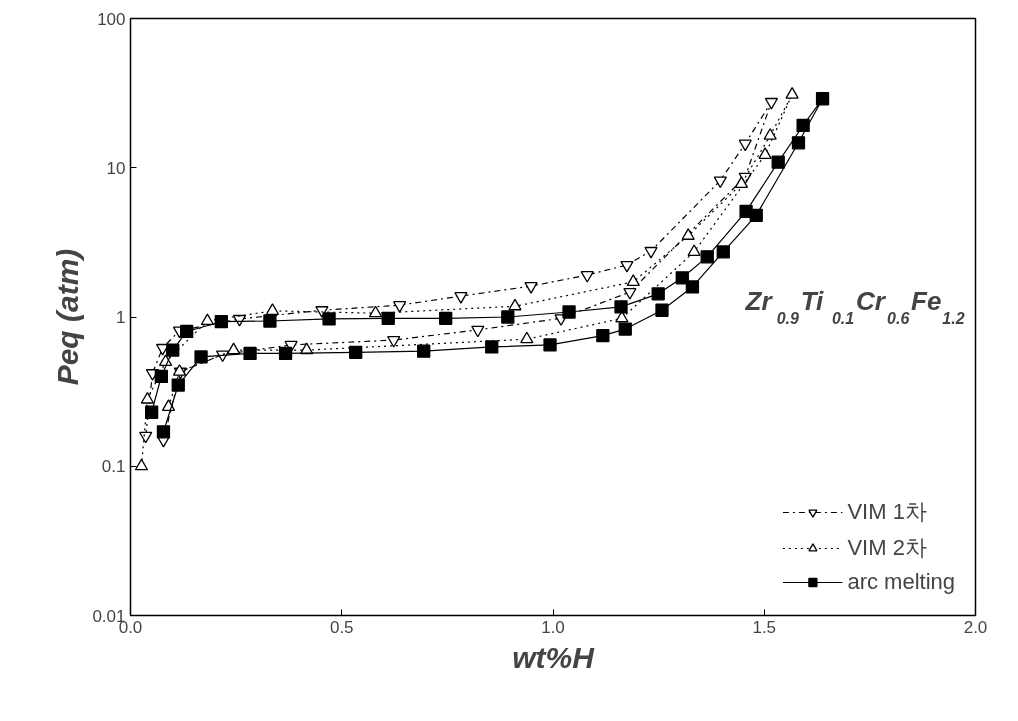 The image size is (1018, 721). Describe the element at coordinates (111, 19) in the screenshot. I see `y-tick-label: 100` at that location.